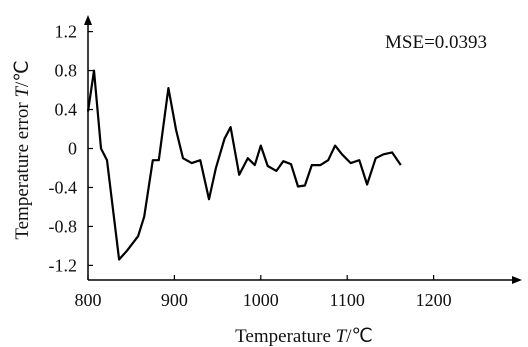 The height and width of the screenshot is (347, 528). What do you see at coordinates (22, 92) in the screenshot?
I see `y-axis-title-var: T` at bounding box center [22, 92].